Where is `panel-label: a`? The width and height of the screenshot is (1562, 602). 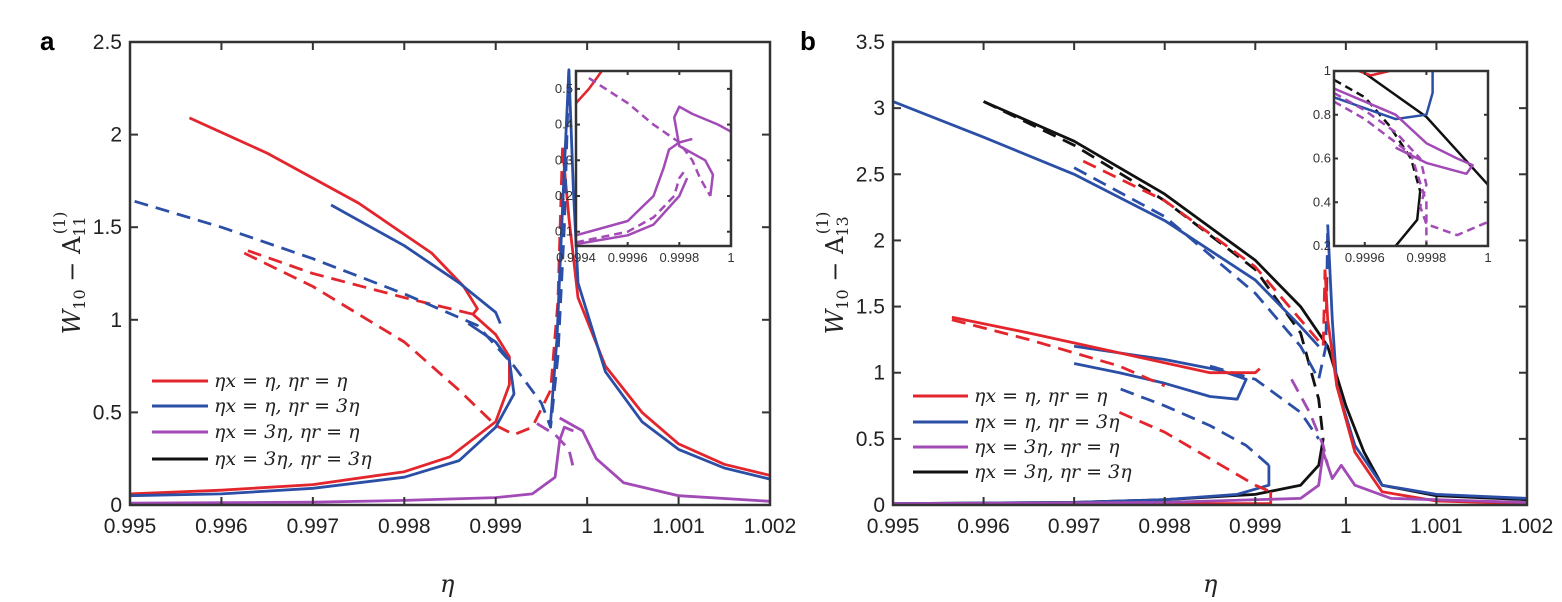 panel-label: a is located at coordinates (47, 41).